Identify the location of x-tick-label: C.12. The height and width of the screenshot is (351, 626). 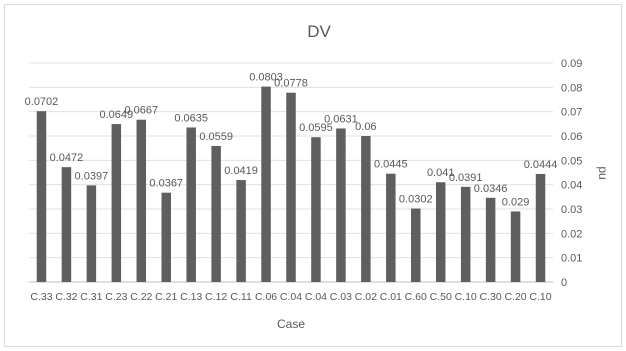
(216, 297).